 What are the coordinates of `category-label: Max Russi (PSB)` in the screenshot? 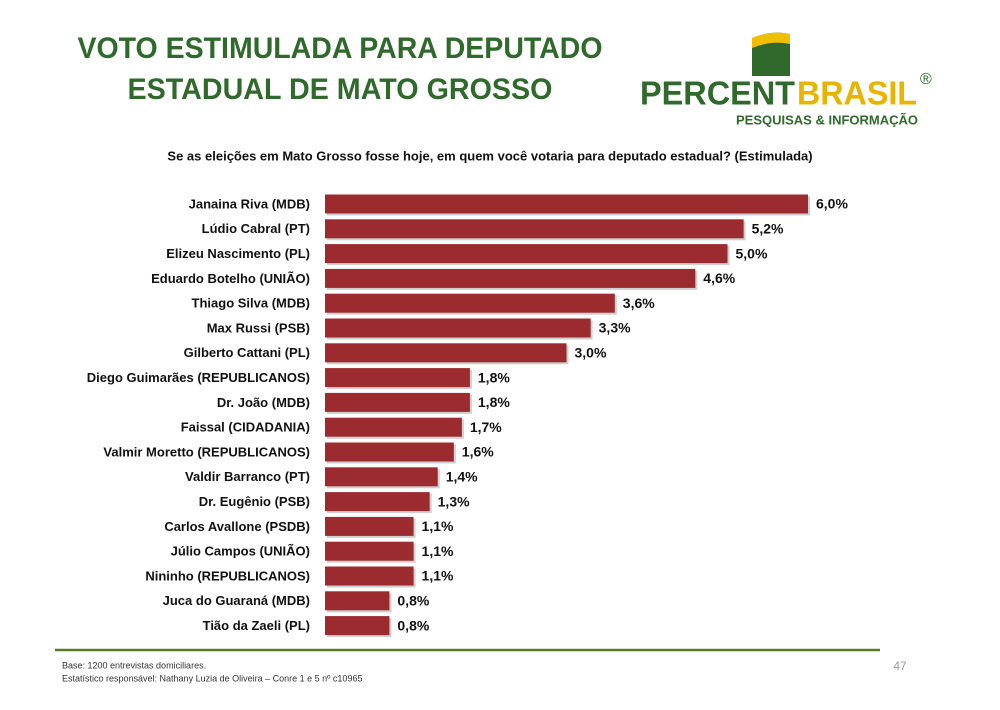 It's located at (258, 327).